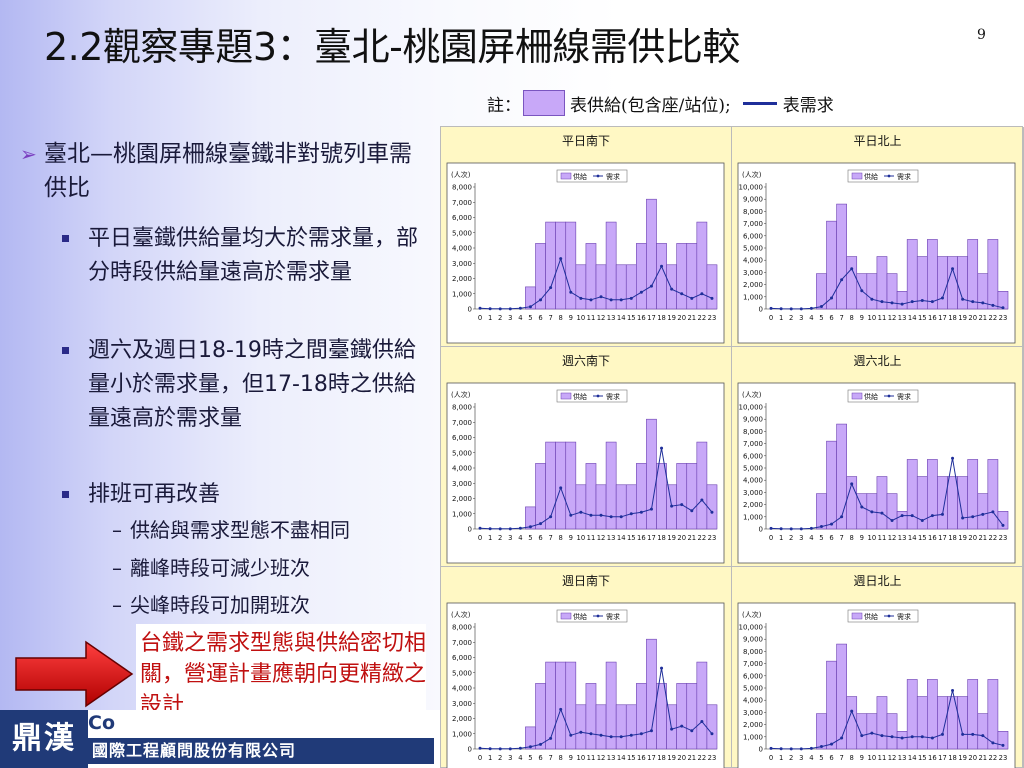 The image size is (1024, 768). What do you see at coordinates (972, 758) in the screenshot?
I see `x-tick-label: 20` at bounding box center [972, 758].